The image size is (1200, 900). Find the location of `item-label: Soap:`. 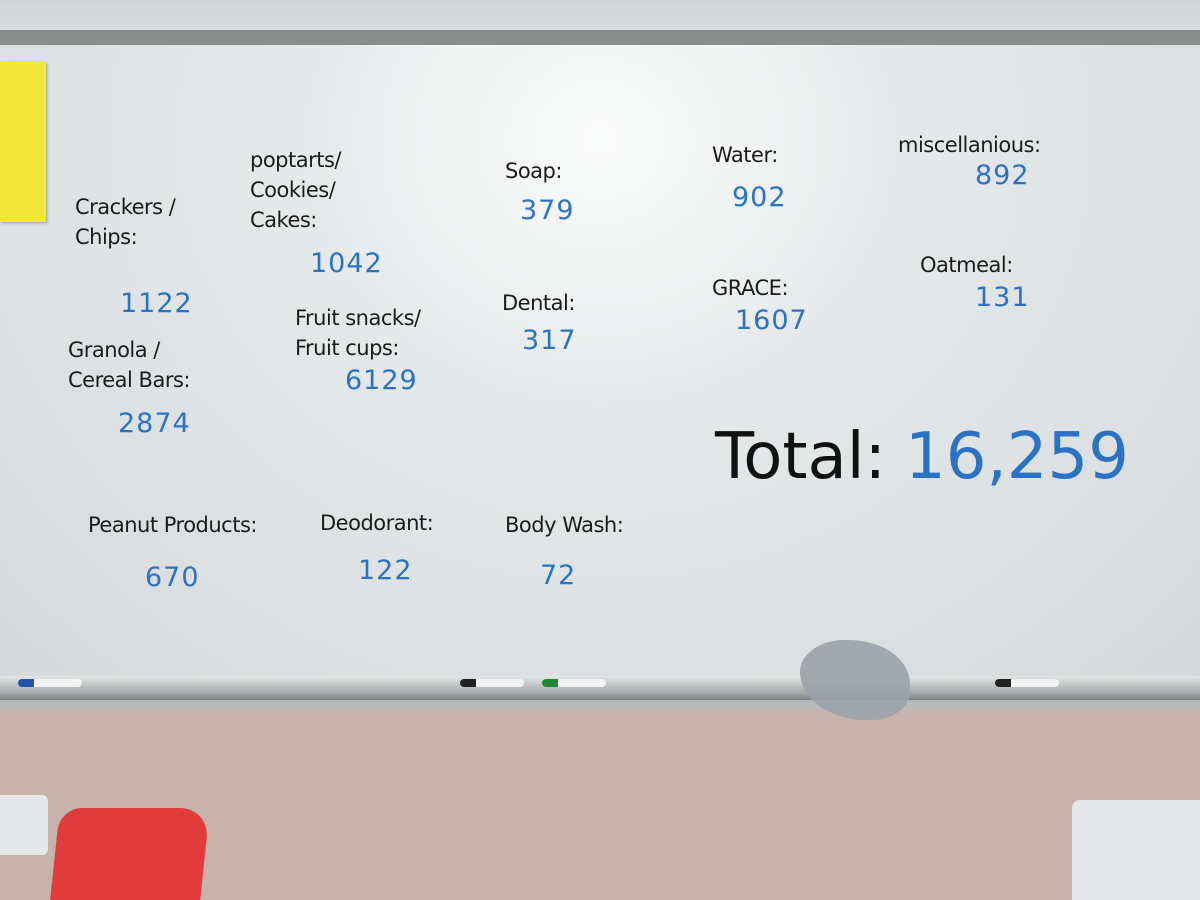

item-label: Soap: is located at coordinates (533, 171).